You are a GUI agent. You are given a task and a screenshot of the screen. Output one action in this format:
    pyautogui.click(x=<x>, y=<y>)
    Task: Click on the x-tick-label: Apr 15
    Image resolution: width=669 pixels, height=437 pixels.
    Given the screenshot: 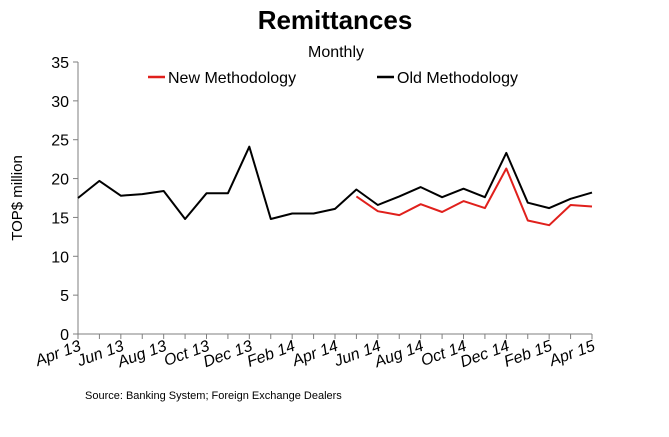 What is the action you would take?
    pyautogui.click(x=571, y=354)
    